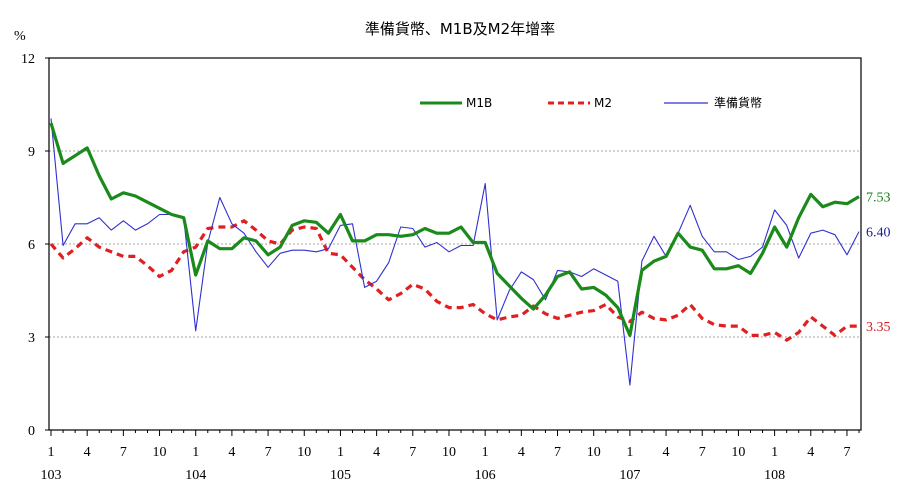 The image size is (917, 488). Describe the element at coordinates (603, 103) in the screenshot. I see `legend-label-m2: M2` at that location.